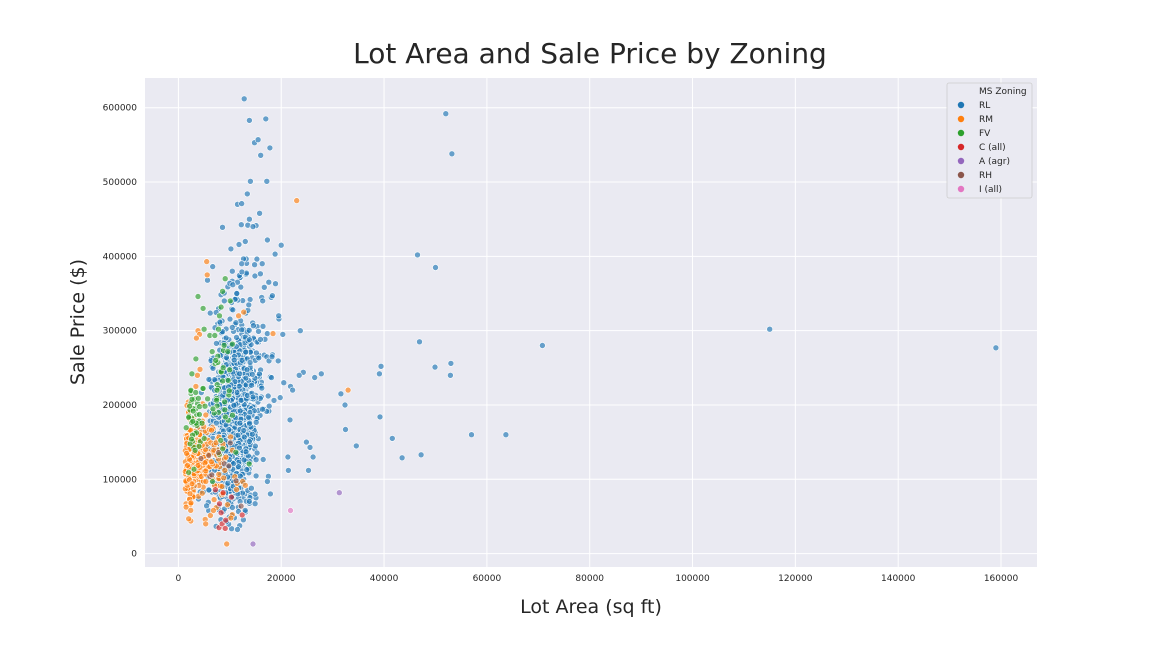 This screenshot has height=648, width=1152. I want to click on y-tick-label: 600000, so click(120, 109).